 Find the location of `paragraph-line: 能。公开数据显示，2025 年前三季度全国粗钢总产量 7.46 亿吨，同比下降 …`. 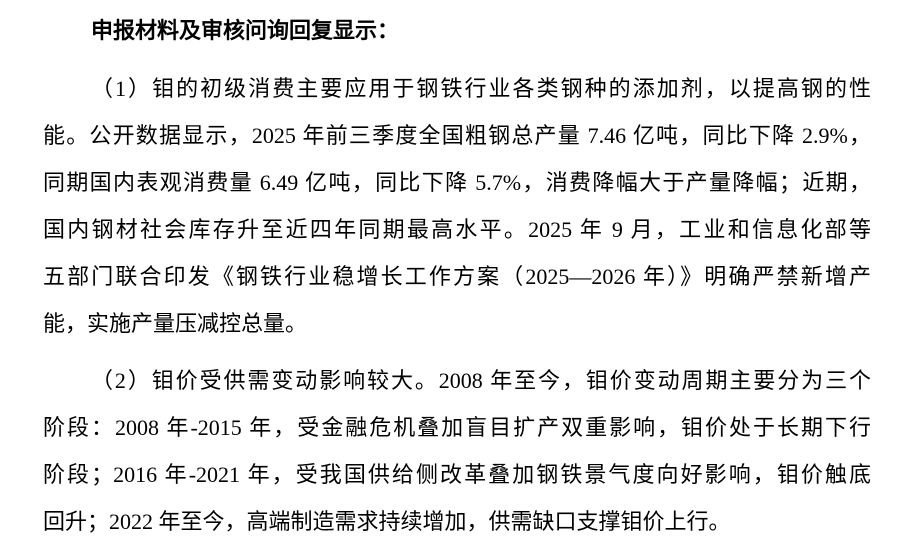

paragraph-line: 能。公开数据显示，2025 年前三季度全国粗钢总产量 7.46 亿吨，同比下降 … is located at coordinates (457, 135).